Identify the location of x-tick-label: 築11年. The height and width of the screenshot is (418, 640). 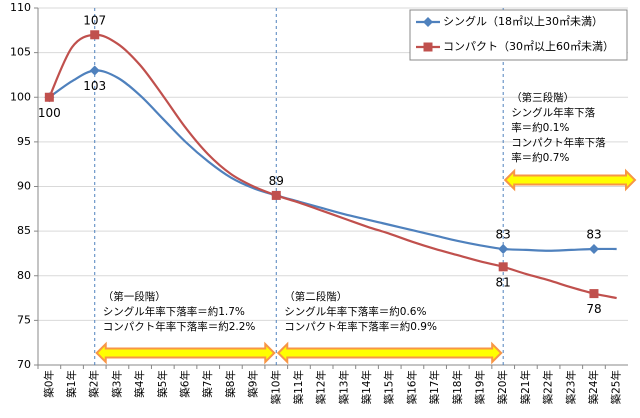
(298, 387).